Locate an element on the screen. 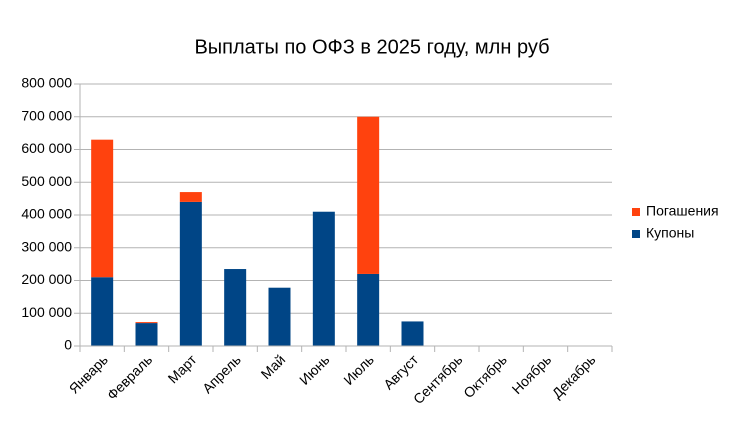  y-tick-label: 0 is located at coordinates (68, 345).